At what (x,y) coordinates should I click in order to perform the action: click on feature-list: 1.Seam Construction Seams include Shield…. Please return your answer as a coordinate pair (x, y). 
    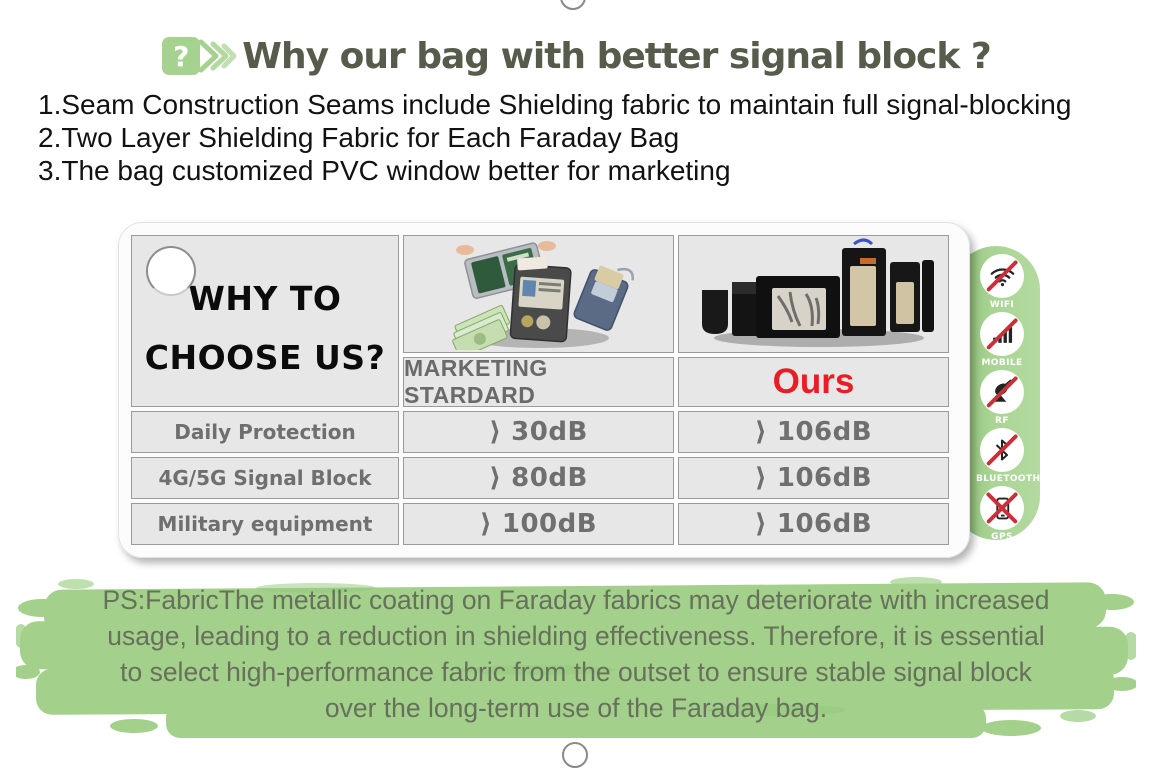
    Looking at the image, I should click on (554, 137).